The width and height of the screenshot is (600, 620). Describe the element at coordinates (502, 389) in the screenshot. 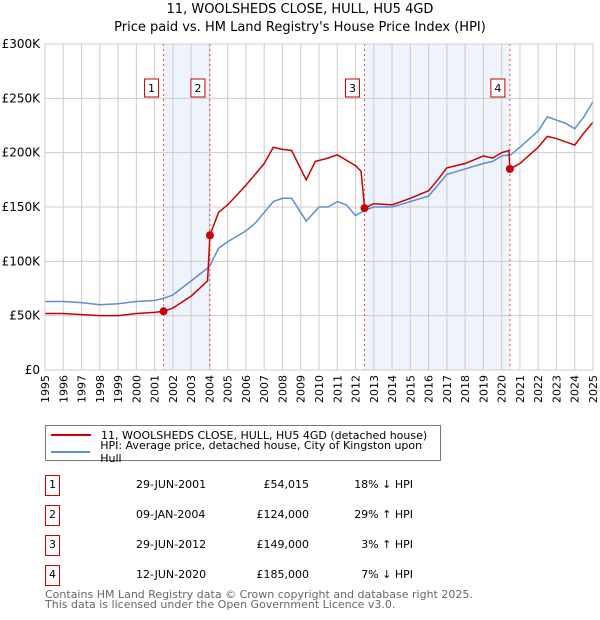

I see `x-tick-label: 2020` at that location.